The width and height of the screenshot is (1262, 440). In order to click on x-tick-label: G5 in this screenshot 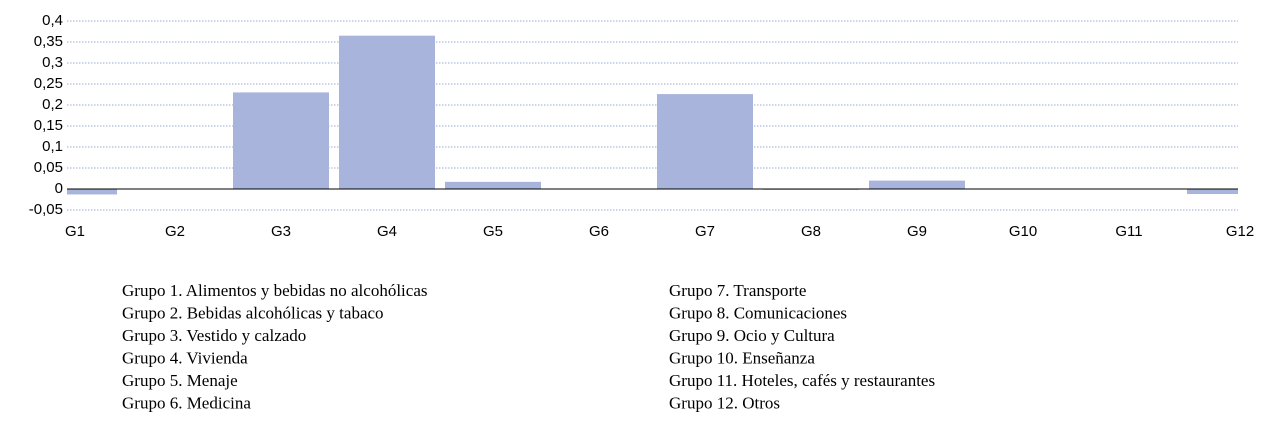, I will do `click(493, 231)`.